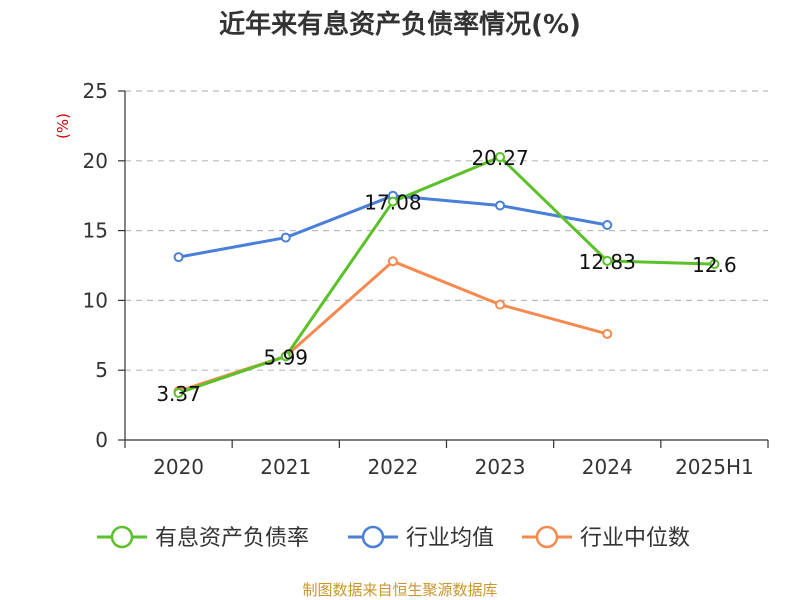 The image size is (800, 600). Describe the element at coordinates (450, 538) in the screenshot. I see `legend-label: 行业均值` at that location.